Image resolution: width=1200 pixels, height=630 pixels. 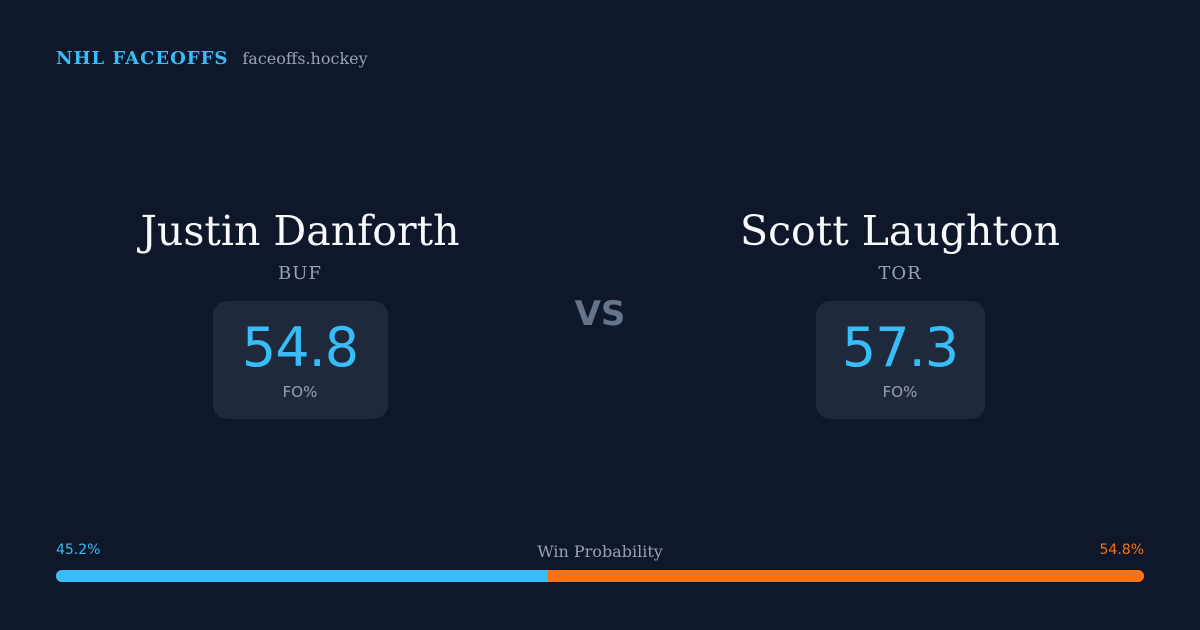 I want to click on win-probability-left-fill, so click(x=302, y=576).